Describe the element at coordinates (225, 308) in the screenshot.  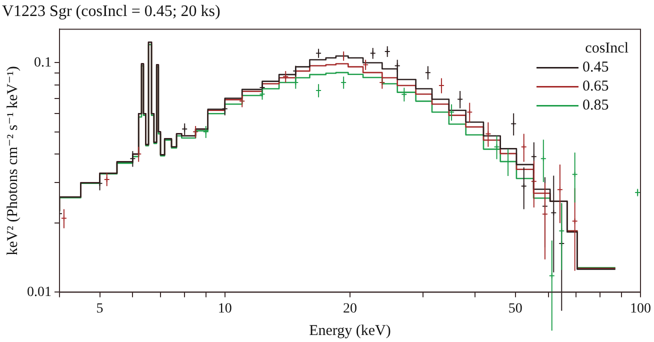
I see `x-tick-label: 10` at that location.